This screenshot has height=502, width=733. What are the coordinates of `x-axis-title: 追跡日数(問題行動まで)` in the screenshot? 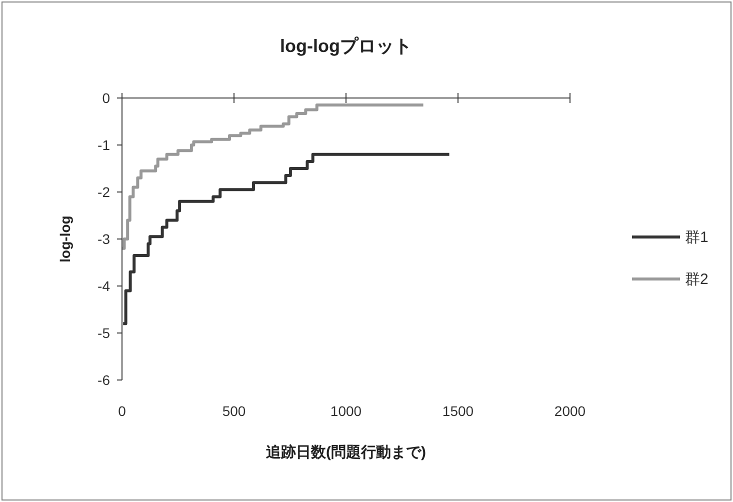 It's located at (345, 452).